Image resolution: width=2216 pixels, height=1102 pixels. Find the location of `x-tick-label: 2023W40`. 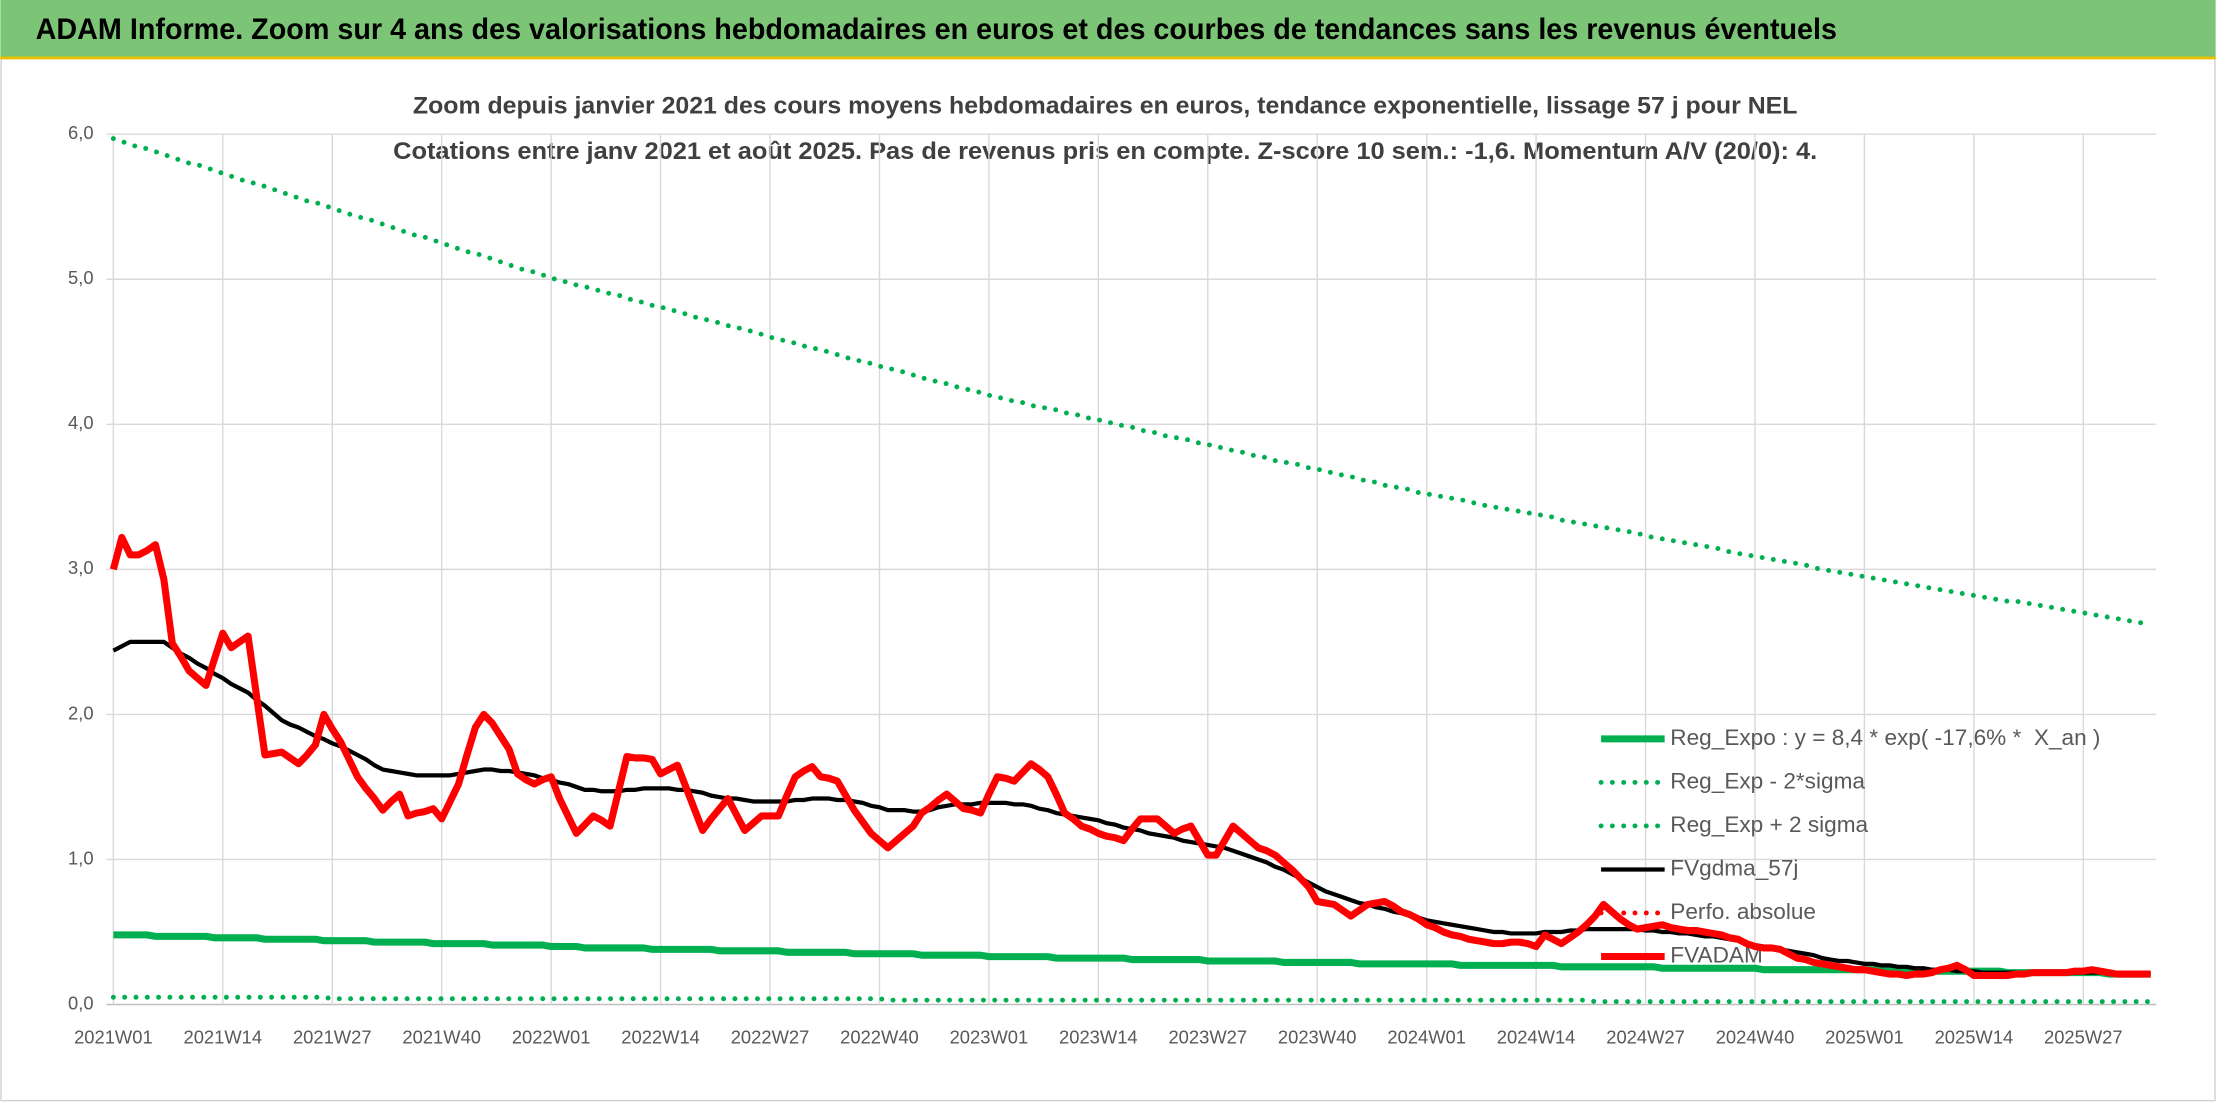

x-tick-label: 2023W40 is located at coordinates (1317, 1036).